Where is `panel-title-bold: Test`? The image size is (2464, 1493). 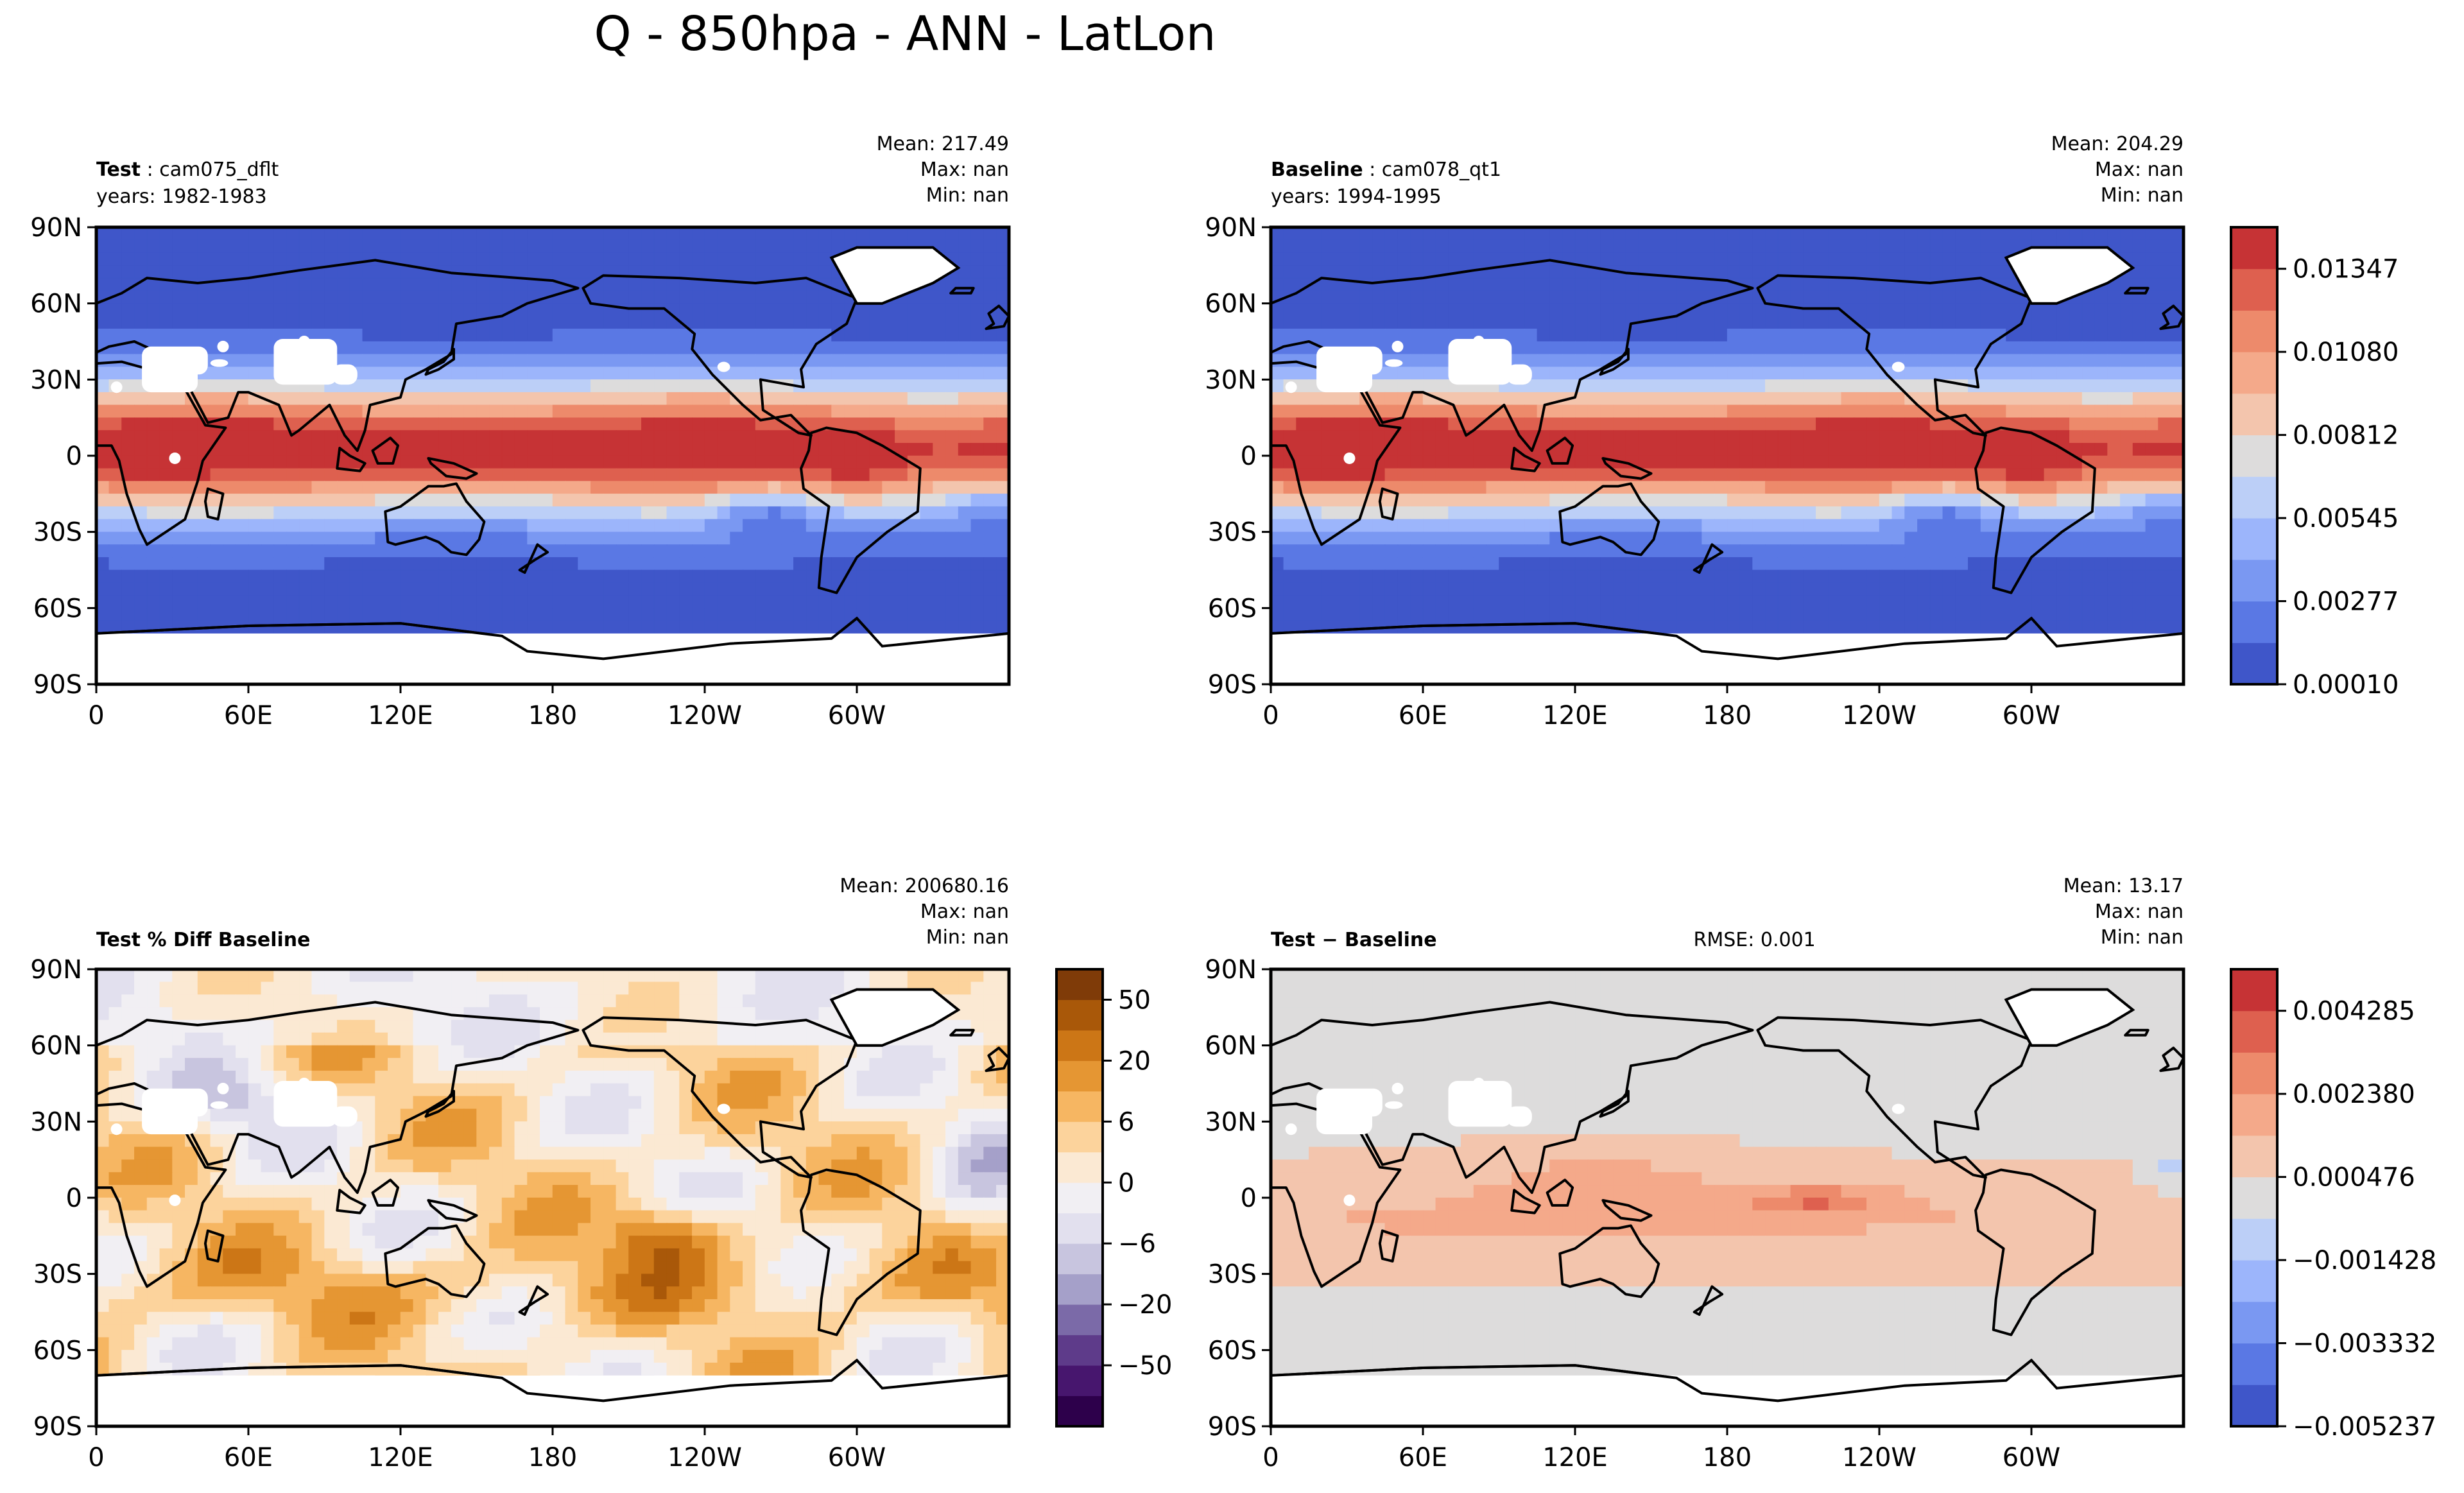
panel-title-bold: Test is located at coordinates (118, 170).